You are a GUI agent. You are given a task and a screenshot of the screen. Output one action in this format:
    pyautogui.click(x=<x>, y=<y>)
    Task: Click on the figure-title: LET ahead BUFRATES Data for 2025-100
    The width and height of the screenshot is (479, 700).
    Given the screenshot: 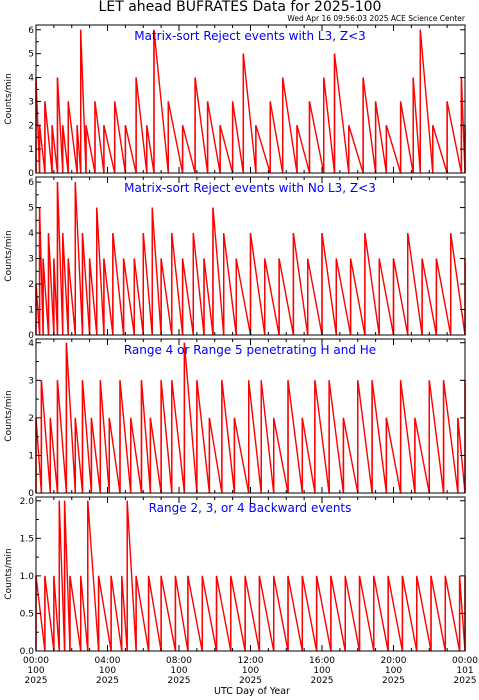 What is the action you would take?
    pyautogui.click(x=240, y=7)
    